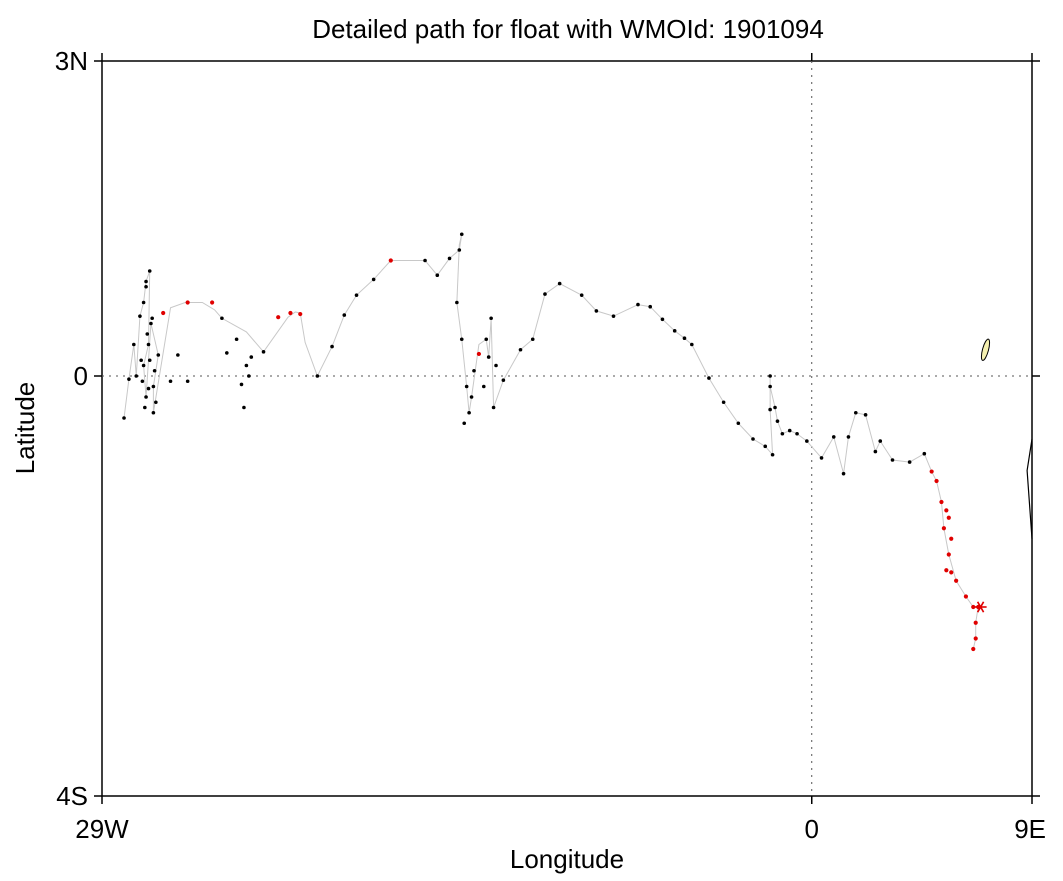  Describe the element at coordinates (102, 829) in the screenshot. I see `x-tick-label: 29W` at that location.